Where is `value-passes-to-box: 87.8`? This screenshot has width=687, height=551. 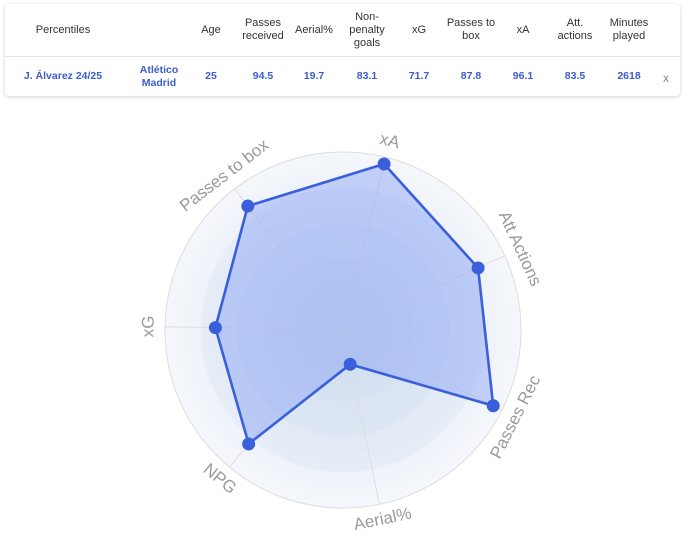 value-passes-to-box: 87.8 is located at coordinates (471, 76).